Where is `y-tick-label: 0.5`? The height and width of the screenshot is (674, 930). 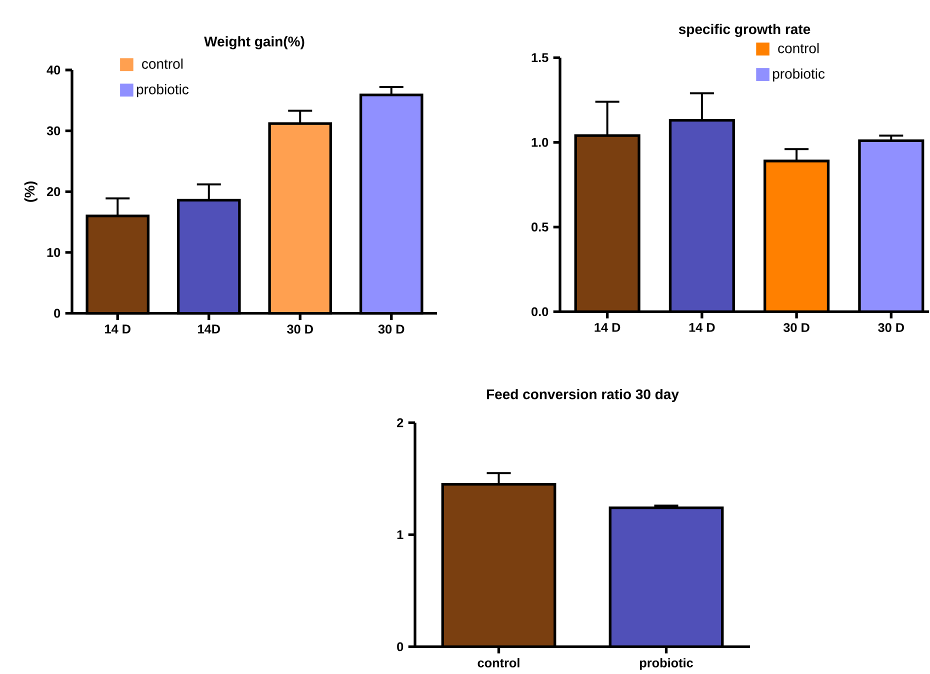 y-tick-label: 0.5 is located at coordinates (540, 227).